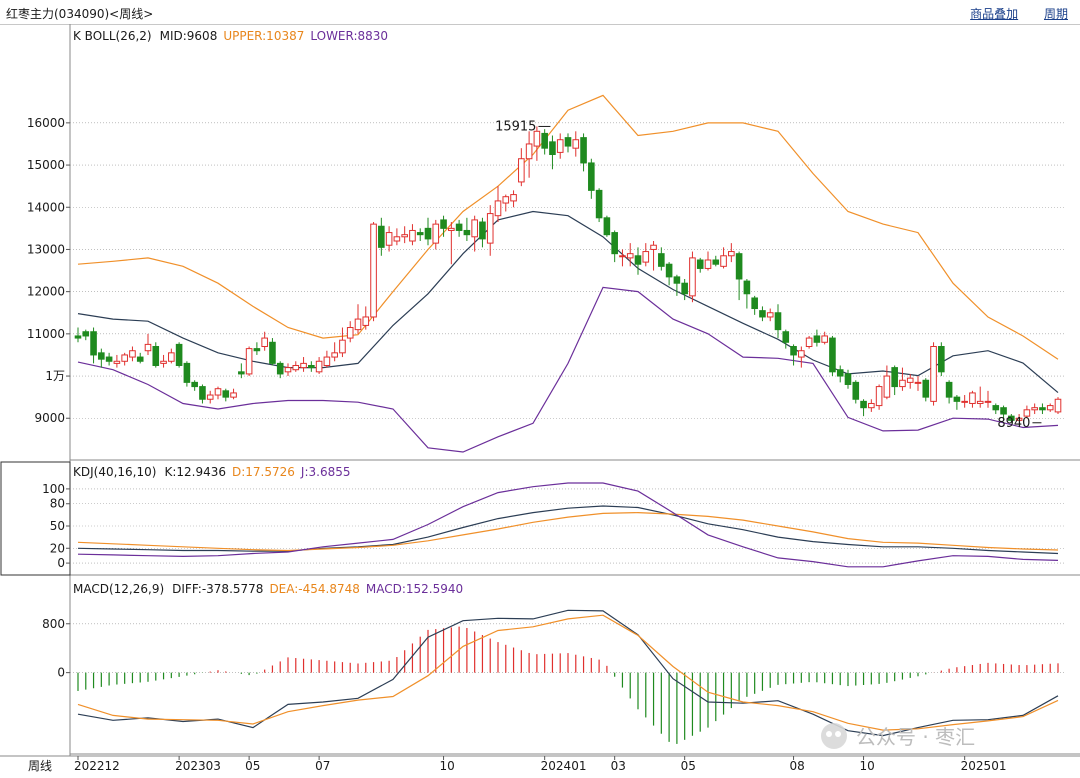 Image resolution: width=1080 pixels, height=778 pixels. What do you see at coordinates (564, 766) in the screenshot?
I see `x-tick-label: 202401` at bounding box center [564, 766].